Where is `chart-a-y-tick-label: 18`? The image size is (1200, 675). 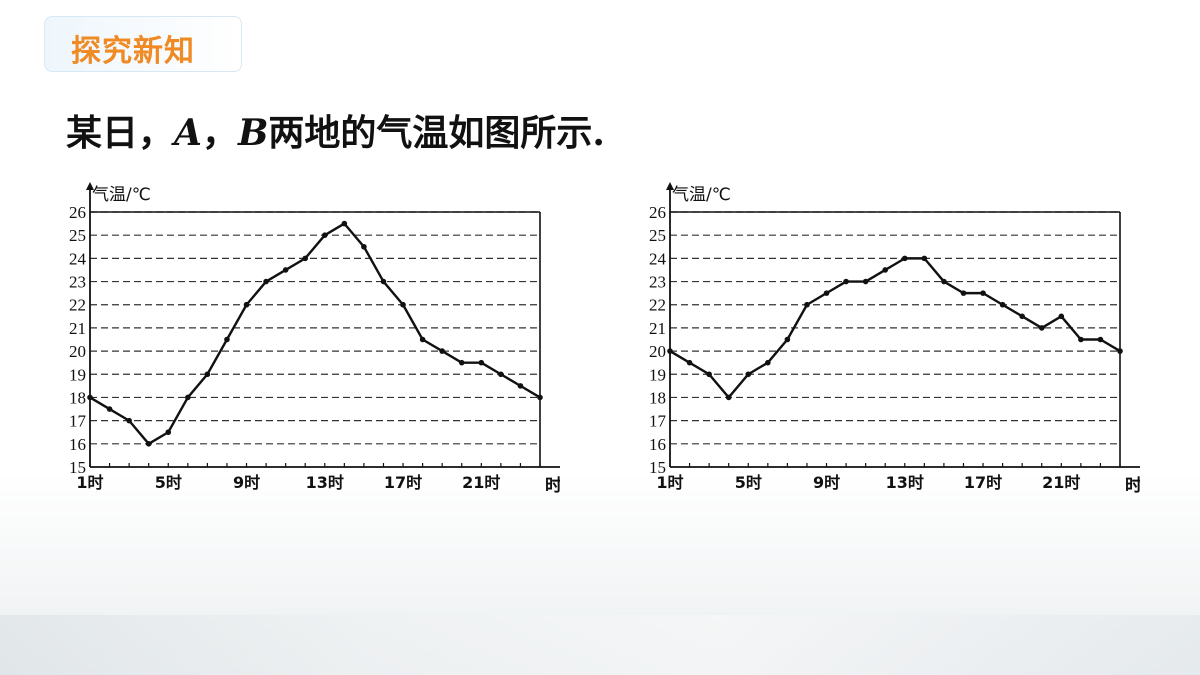
chart-a-y-tick-label: 18 is located at coordinates (77, 397).